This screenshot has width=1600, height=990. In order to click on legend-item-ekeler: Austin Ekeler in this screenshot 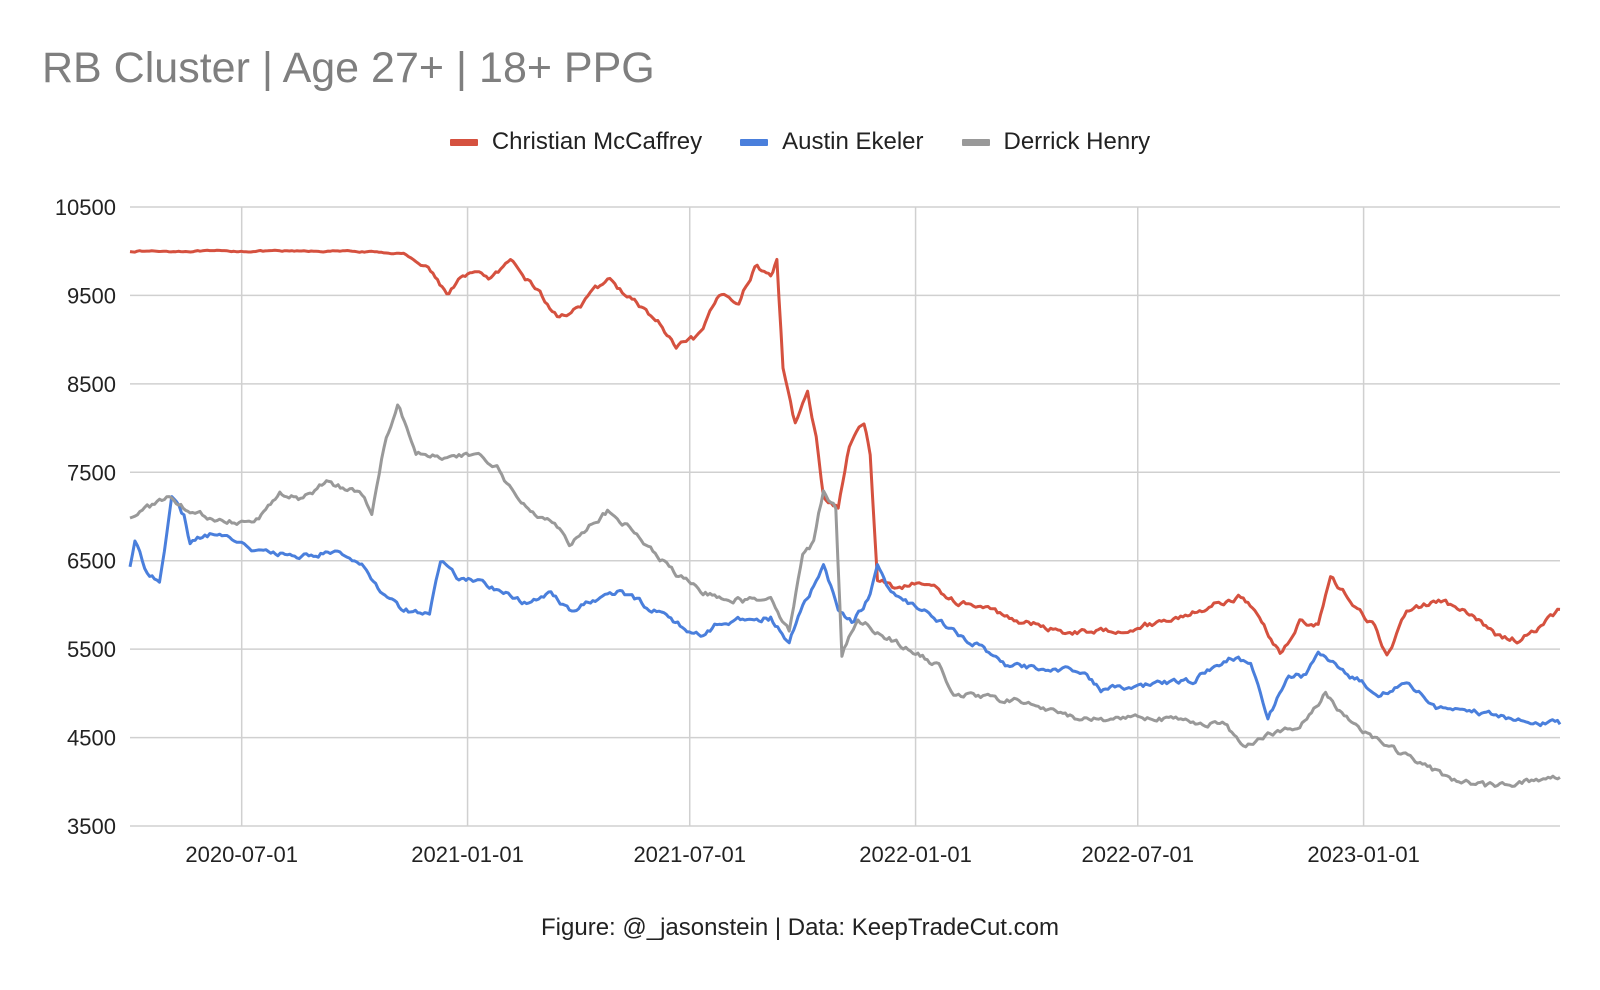, I will do `click(832, 142)`.